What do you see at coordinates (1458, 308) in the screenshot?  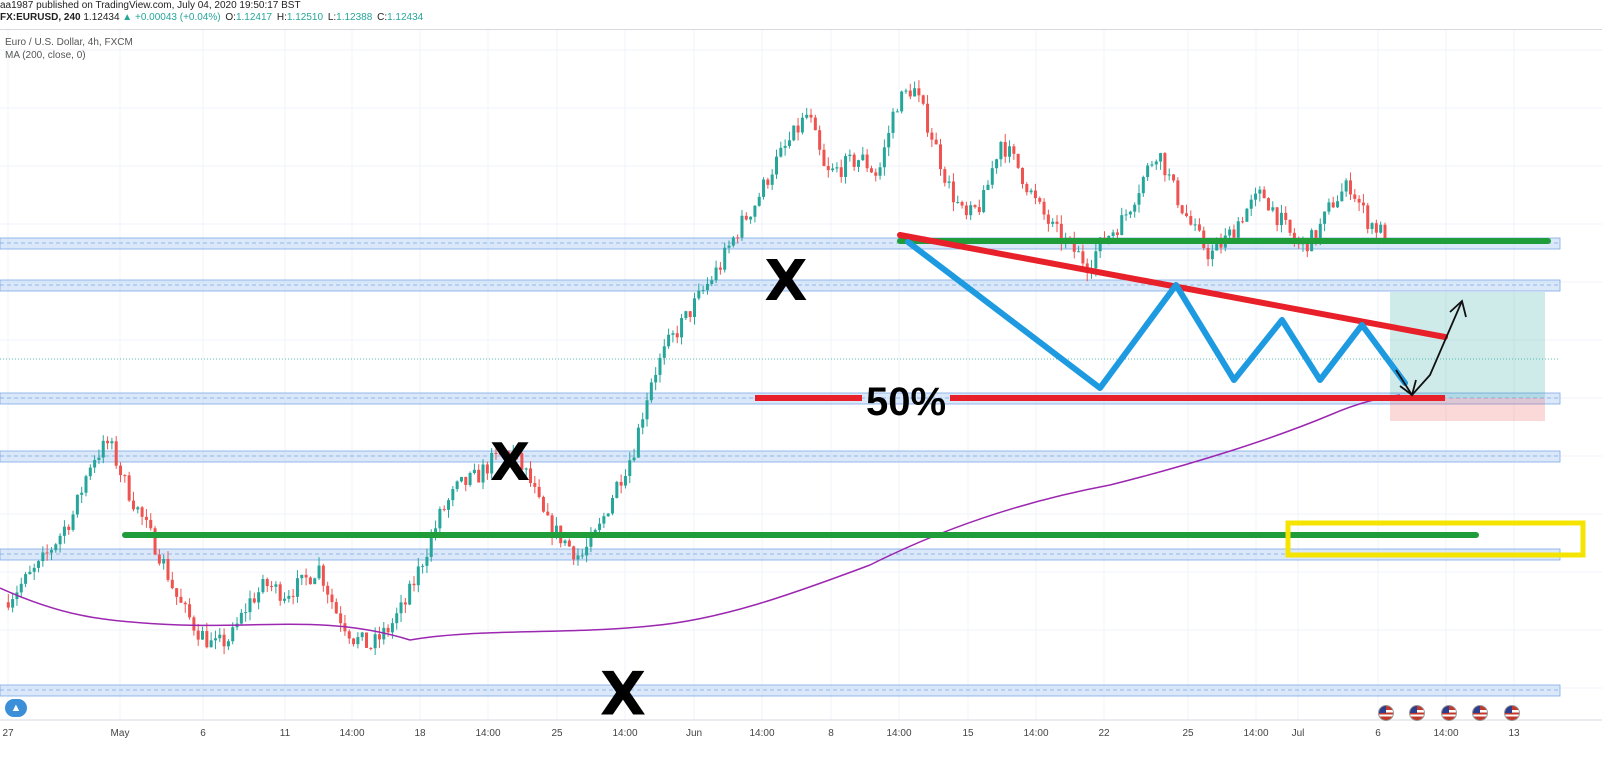 I see `arrow-head-up` at bounding box center [1458, 308].